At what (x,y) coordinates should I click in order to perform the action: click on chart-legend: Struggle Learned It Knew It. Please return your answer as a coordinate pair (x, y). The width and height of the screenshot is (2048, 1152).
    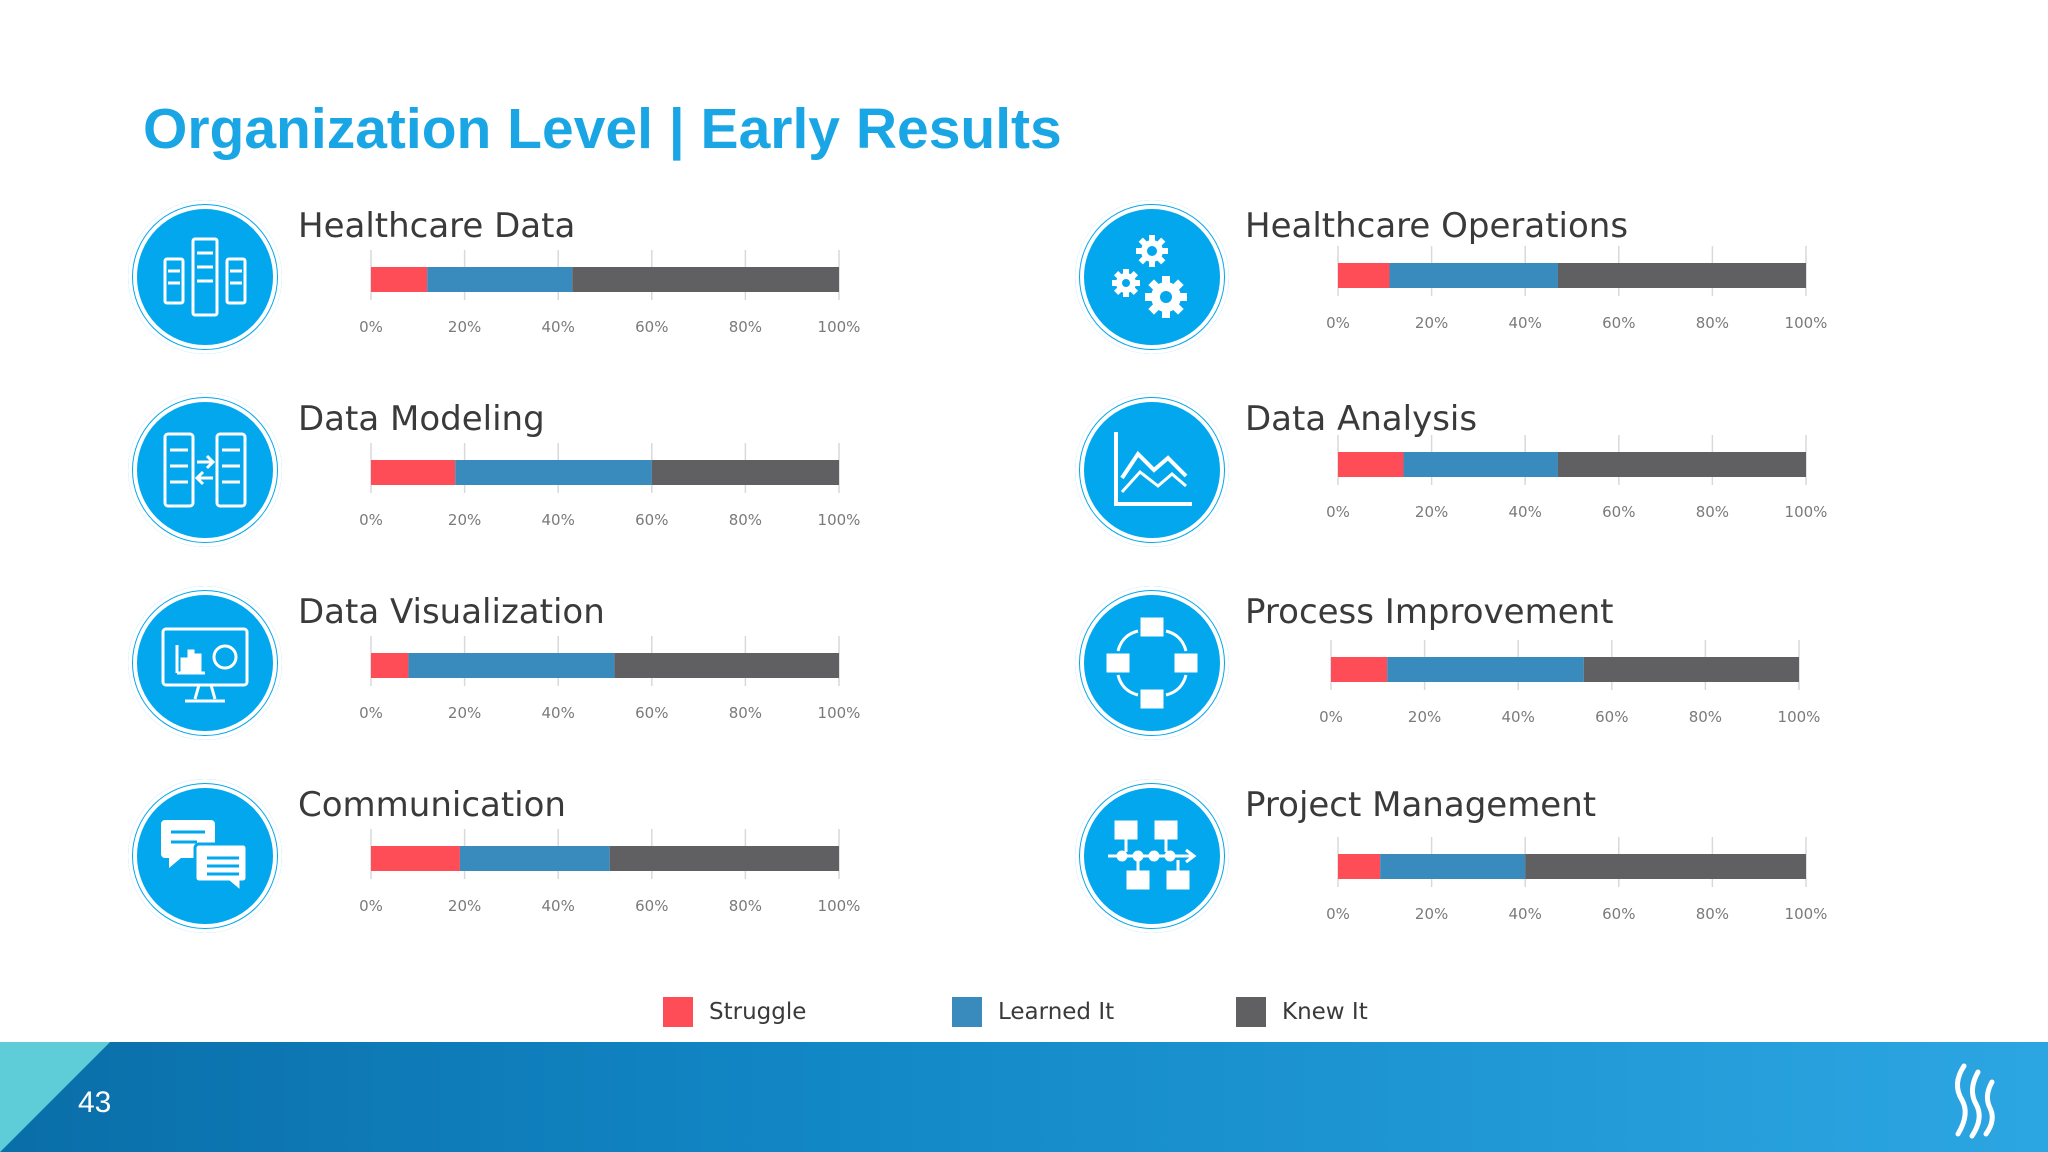
    Looking at the image, I should click on (1024, 1014).